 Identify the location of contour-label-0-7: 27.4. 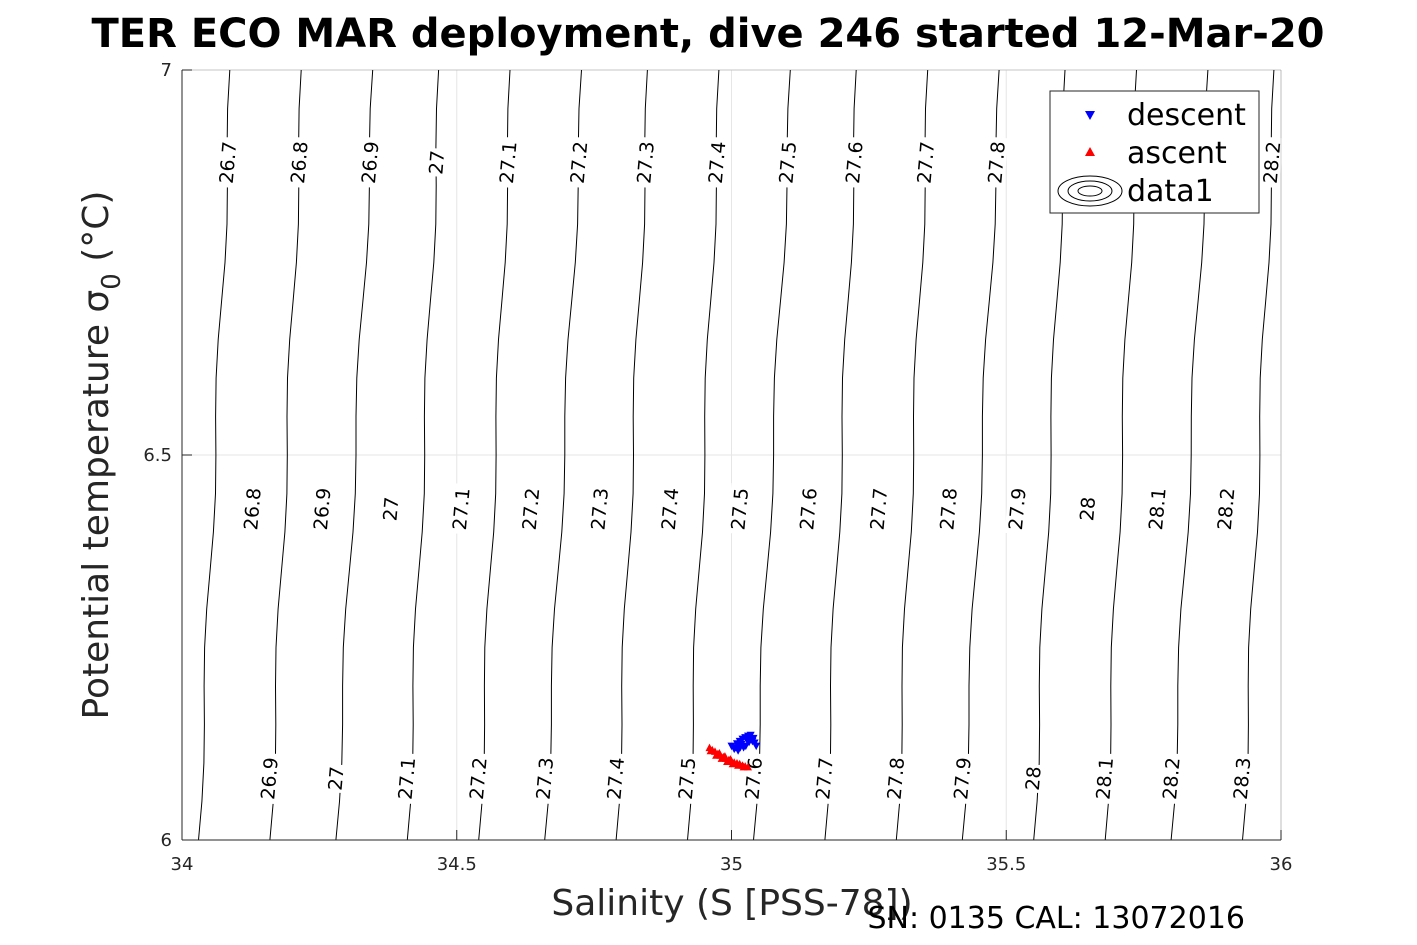
(717, 162).